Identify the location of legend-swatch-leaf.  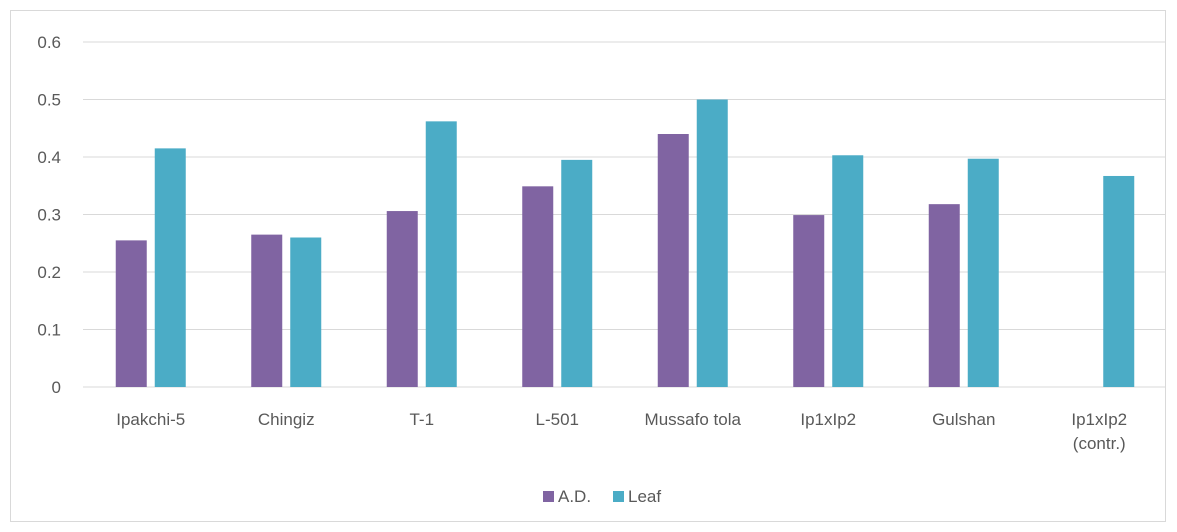
(618, 496).